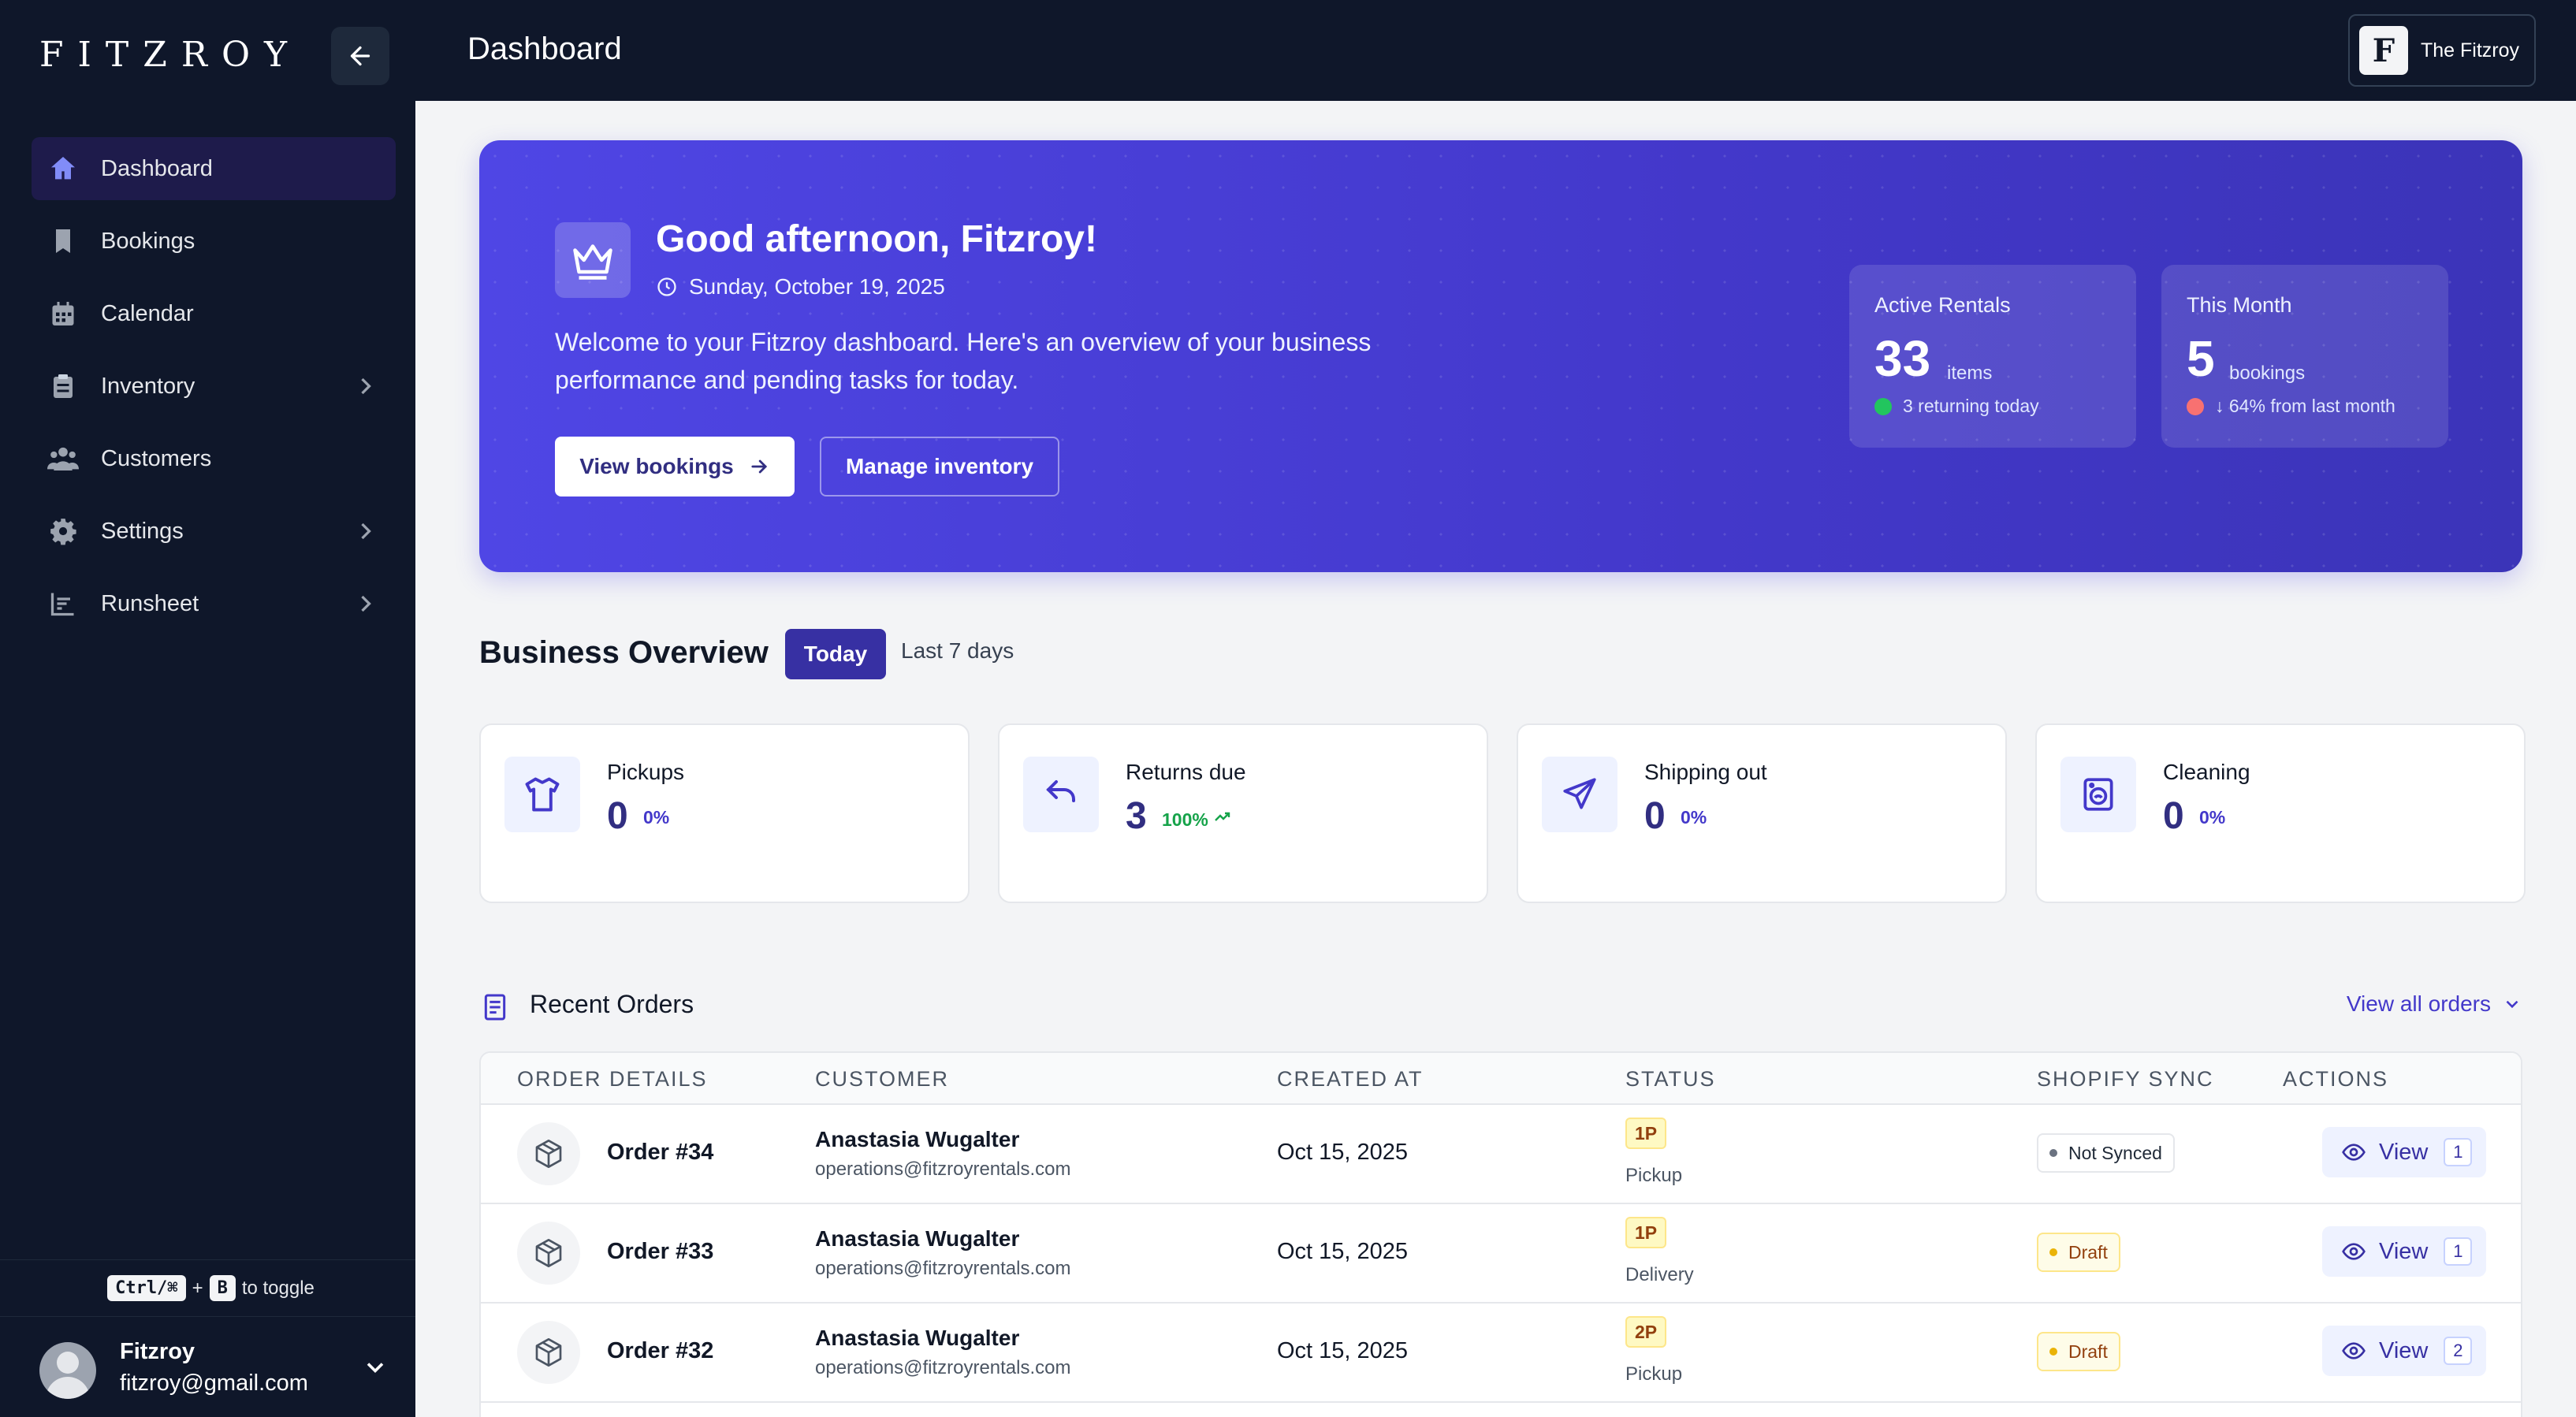 The image size is (2576, 1417). I want to click on stat-value: 33, so click(1902, 358).